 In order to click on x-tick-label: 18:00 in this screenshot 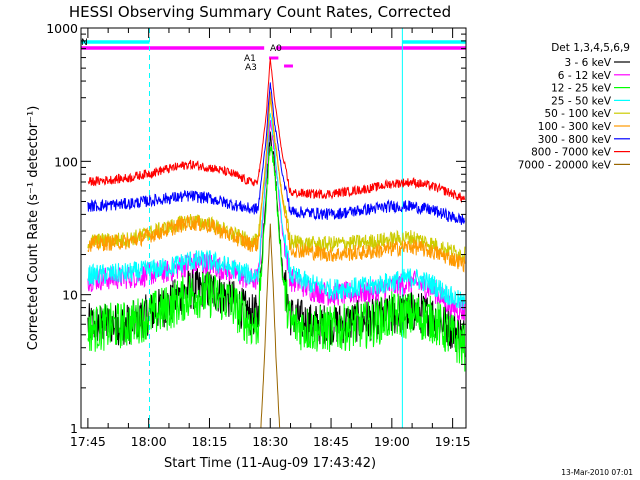, I will do `click(149, 441)`.